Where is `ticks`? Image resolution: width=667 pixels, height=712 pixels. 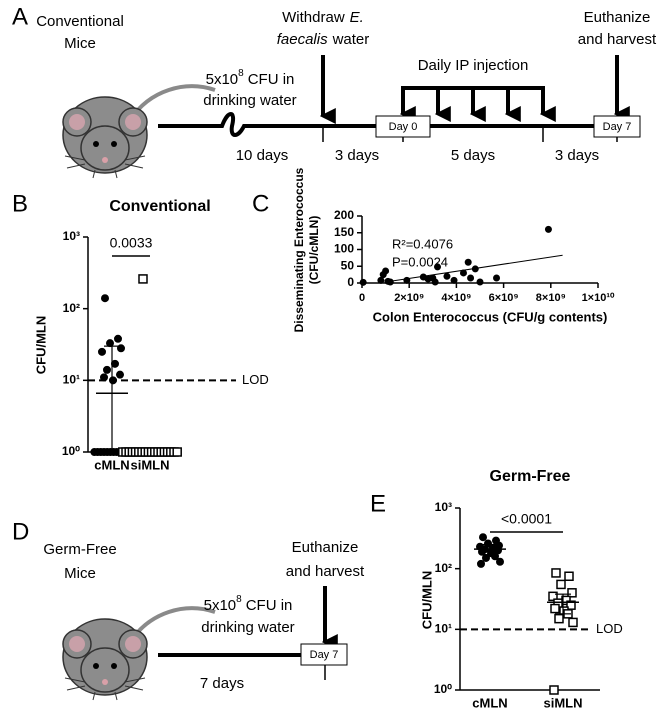 ticks is located at coordinates (470, 134).